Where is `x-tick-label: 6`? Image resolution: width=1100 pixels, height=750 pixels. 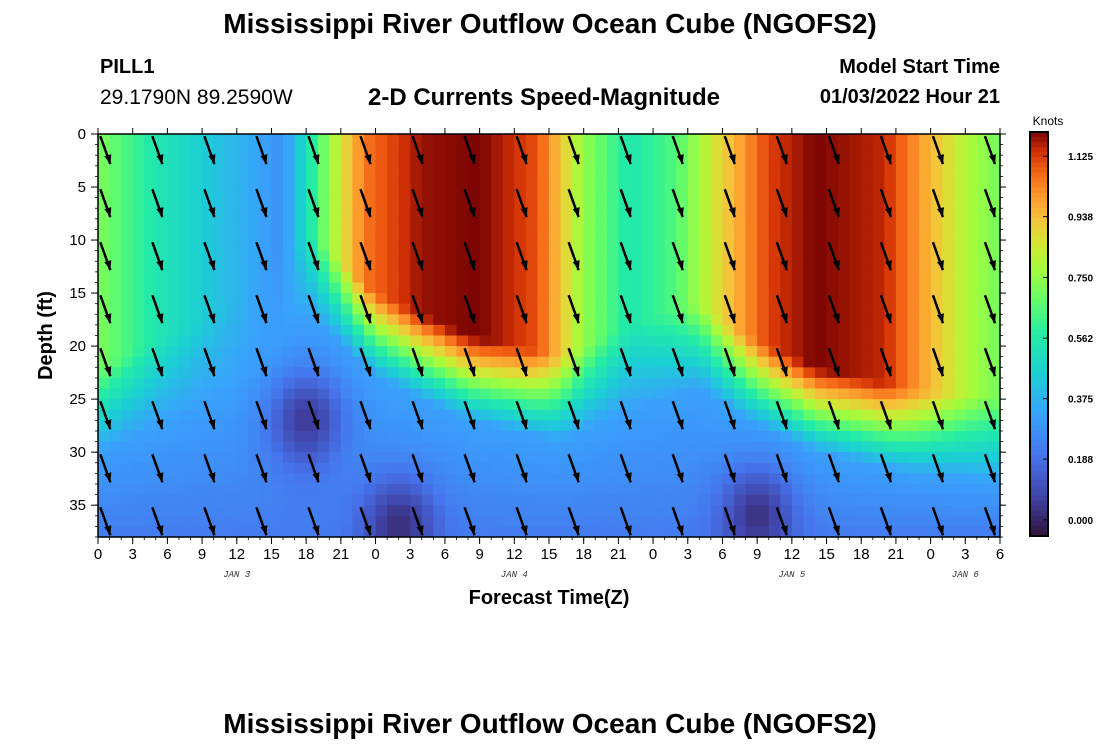
x-tick-label: 6 is located at coordinates (722, 554).